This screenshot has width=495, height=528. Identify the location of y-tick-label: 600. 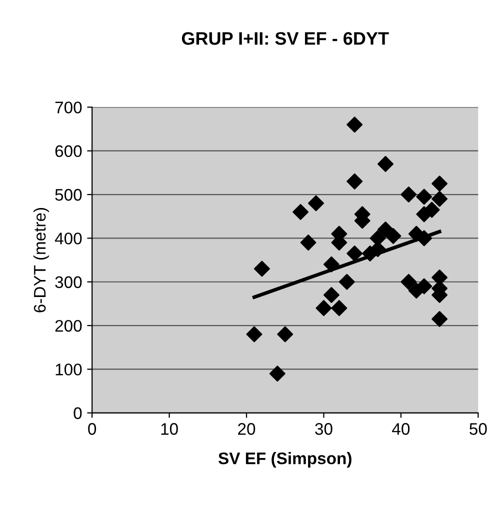
(68, 151).